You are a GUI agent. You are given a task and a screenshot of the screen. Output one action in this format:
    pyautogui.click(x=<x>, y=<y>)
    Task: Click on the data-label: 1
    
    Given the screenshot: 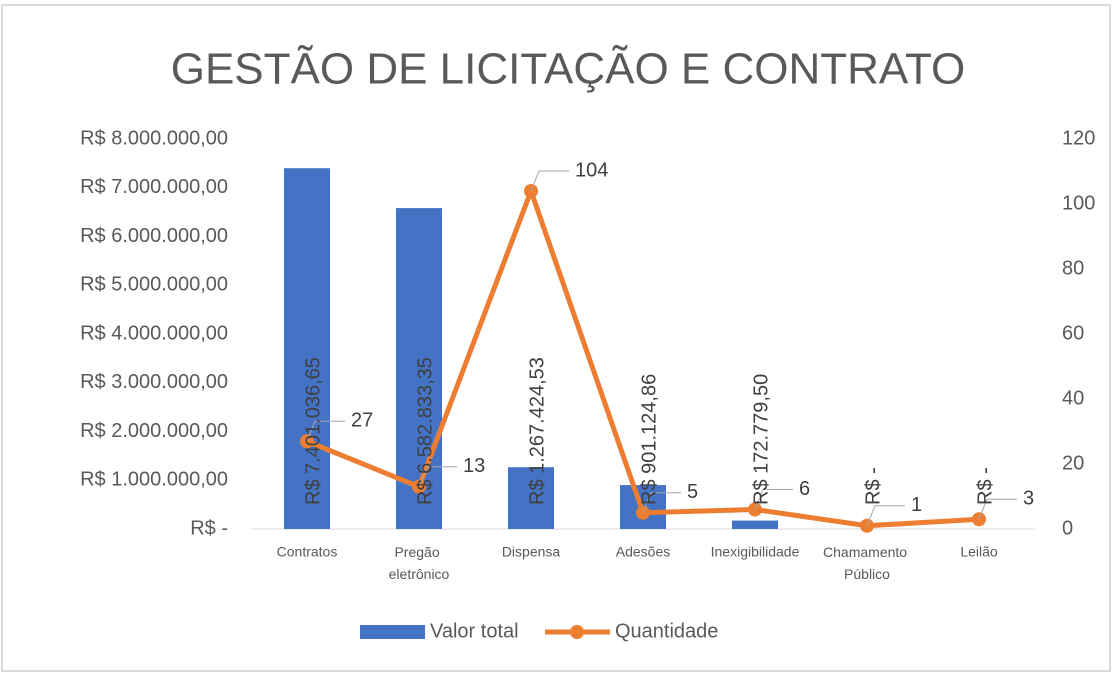 What is the action you would take?
    pyautogui.click(x=916, y=505)
    